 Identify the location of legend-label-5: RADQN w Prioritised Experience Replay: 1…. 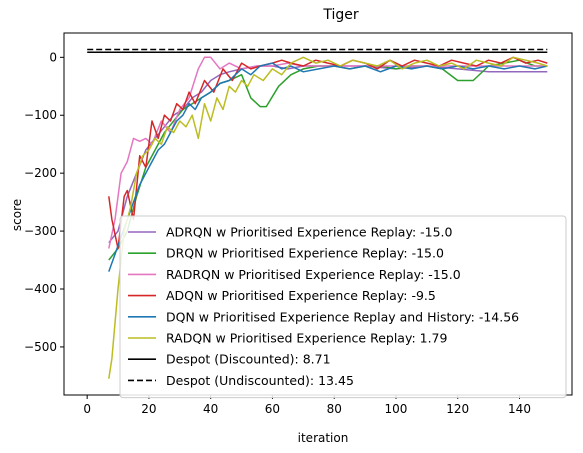
(307, 338).